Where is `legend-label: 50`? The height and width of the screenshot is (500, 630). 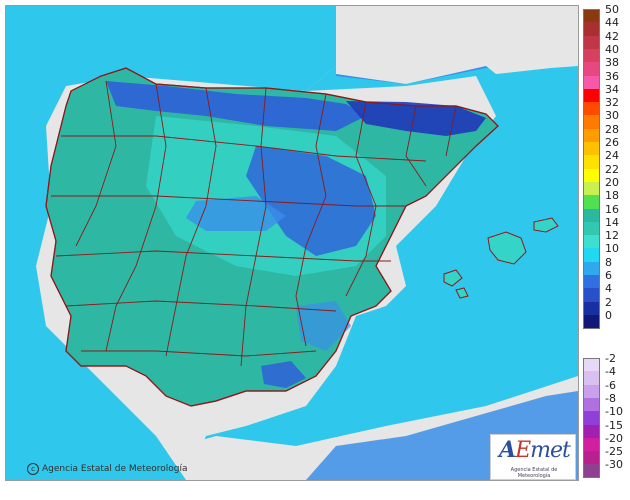
legend-label: 50 is located at coordinates (612, 9).